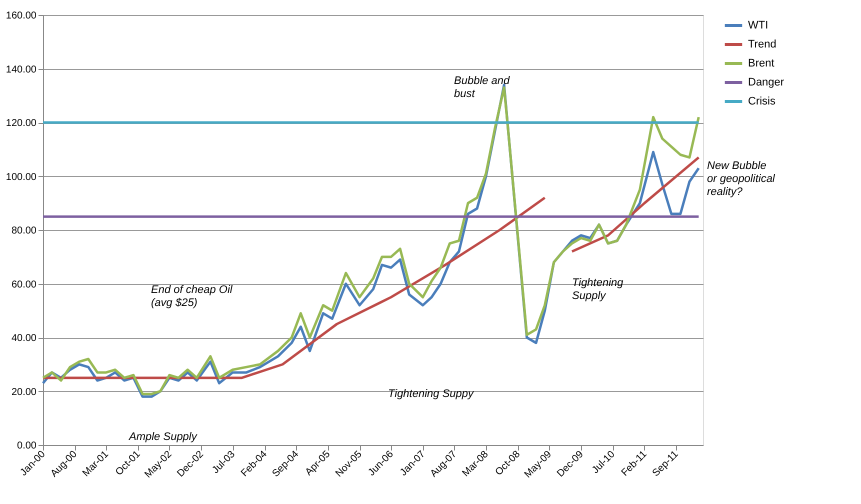 The image size is (861, 504). Describe the element at coordinates (21, 16) in the screenshot. I see `y-tick-label: 160.00` at that location.